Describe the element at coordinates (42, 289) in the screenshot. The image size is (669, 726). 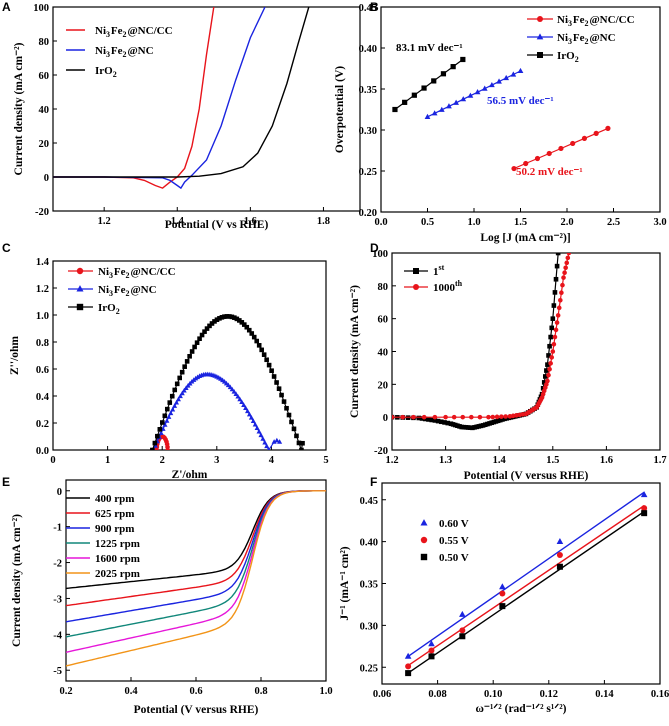
I see `y-tick-label: 1.2` at that location.